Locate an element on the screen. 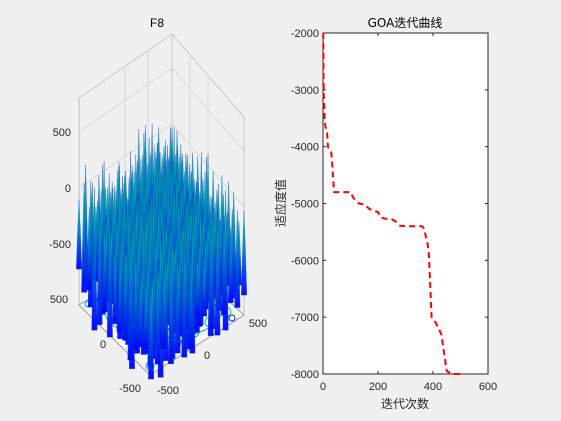 This screenshot has width=561, height=421. x-tick-label: 400 is located at coordinates (433, 387).